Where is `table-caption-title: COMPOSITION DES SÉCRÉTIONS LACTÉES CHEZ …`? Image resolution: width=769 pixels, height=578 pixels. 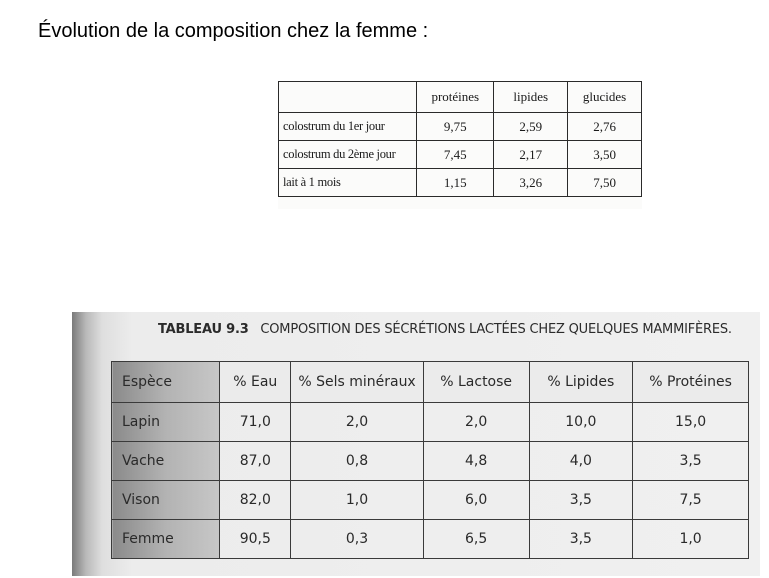 table-caption-title: COMPOSITION DES SÉCRÉTIONS LACTÉES CHEZ … is located at coordinates (496, 329).